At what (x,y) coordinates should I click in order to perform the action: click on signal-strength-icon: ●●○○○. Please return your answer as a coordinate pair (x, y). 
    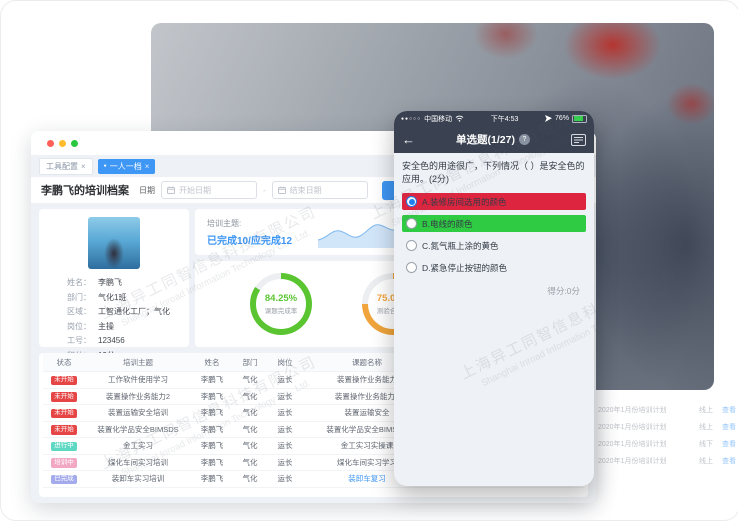
    Looking at the image, I should click on (411, 118).